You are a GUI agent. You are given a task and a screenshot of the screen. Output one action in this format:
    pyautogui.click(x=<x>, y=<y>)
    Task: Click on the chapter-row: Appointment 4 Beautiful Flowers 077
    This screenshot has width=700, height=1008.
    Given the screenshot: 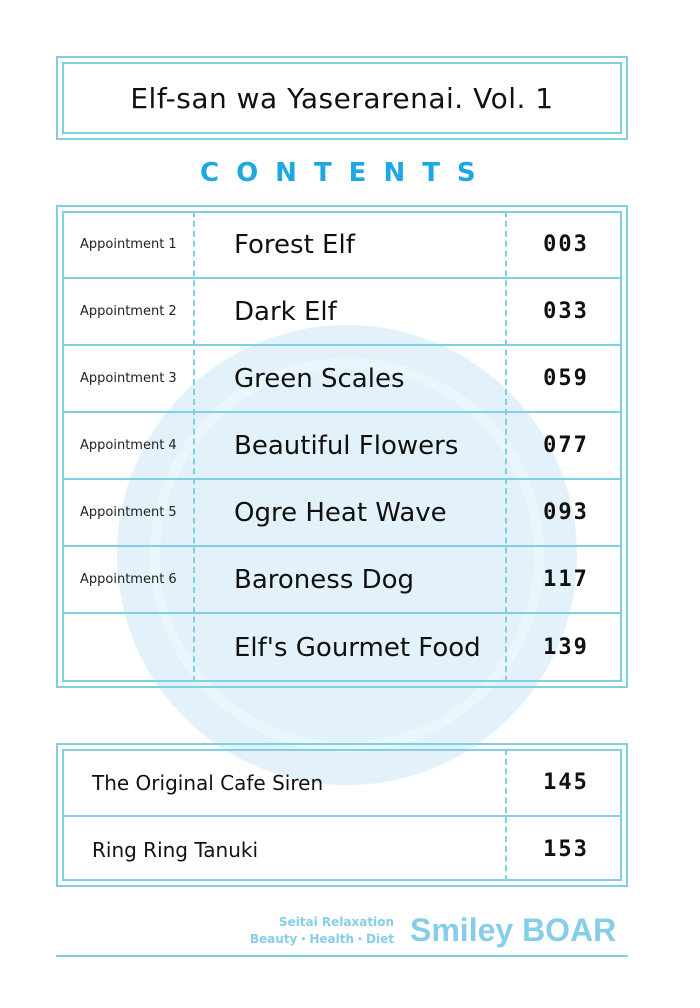 What is the action you would take?
    pyautogui.click(x=342, y=446)
    